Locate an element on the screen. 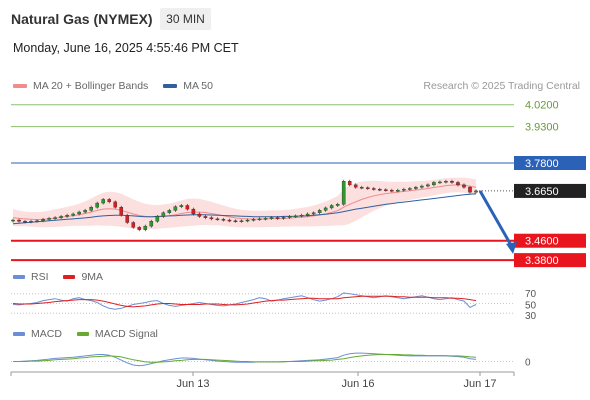  9ma-swatch is located at coordinates (69, 277).